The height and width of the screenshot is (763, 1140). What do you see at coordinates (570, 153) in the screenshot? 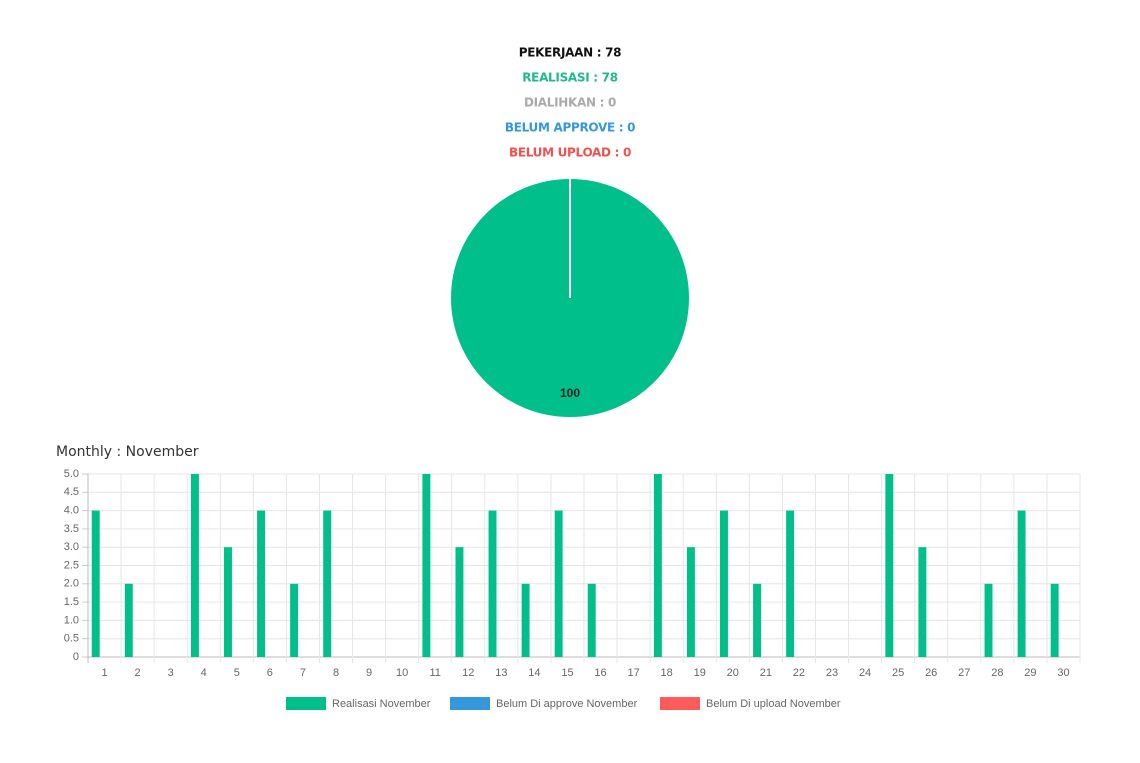
I see `summary-upload: BELUM UPLOAD : 0` at bounding box center [570, 153].